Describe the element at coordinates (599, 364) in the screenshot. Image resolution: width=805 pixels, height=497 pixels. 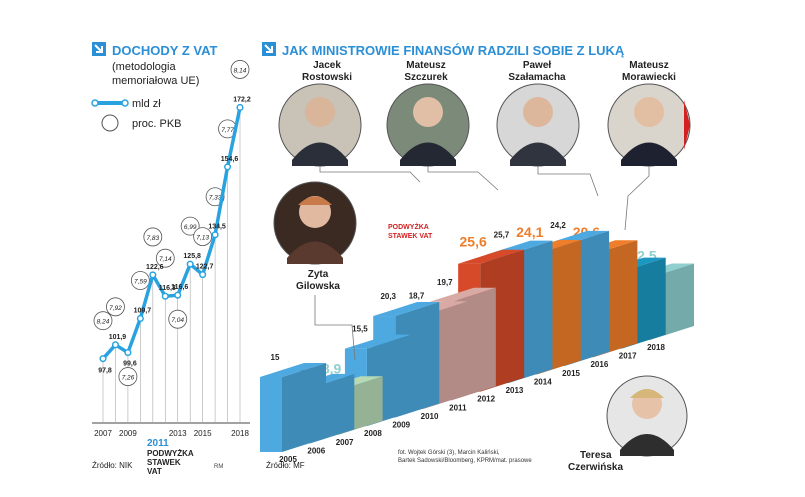
I see `year-label: 2016` at that location.